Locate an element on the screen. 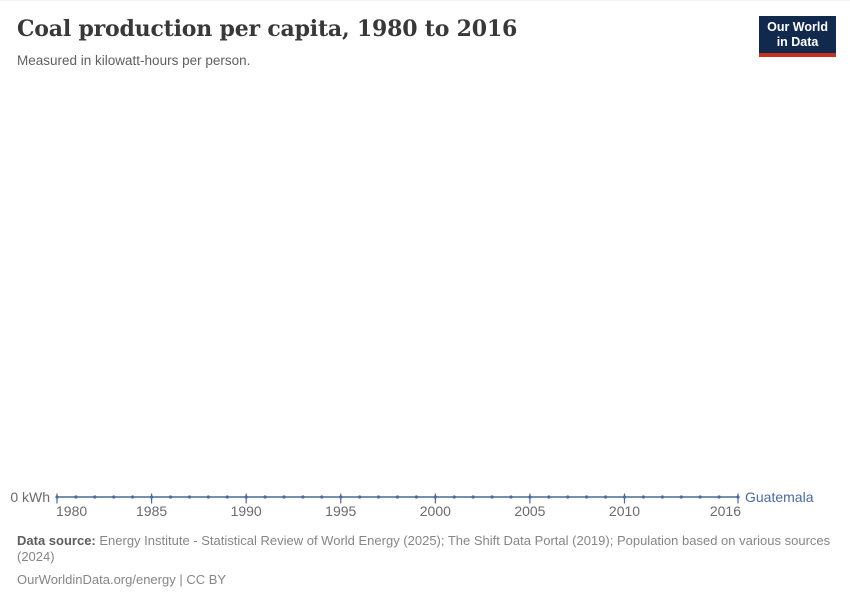 This screenshot has width=850, height=600. x-axis-tick-label: 1995 is located at coordinates (340, 511).